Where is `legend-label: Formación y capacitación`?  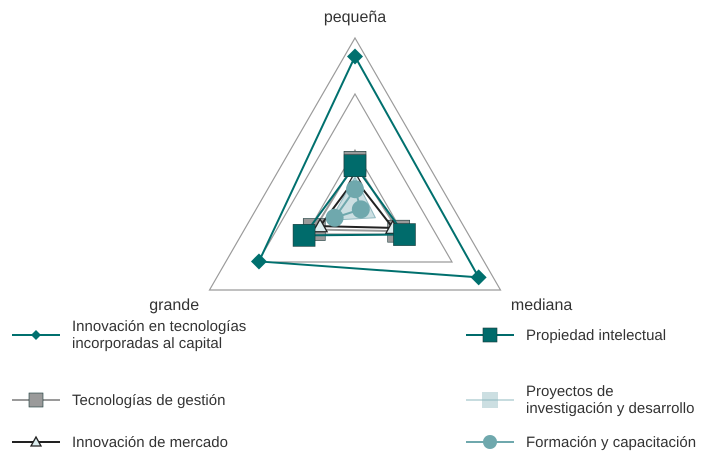
legend-label: Formación y capacitación is located at coordinates (611, 442).